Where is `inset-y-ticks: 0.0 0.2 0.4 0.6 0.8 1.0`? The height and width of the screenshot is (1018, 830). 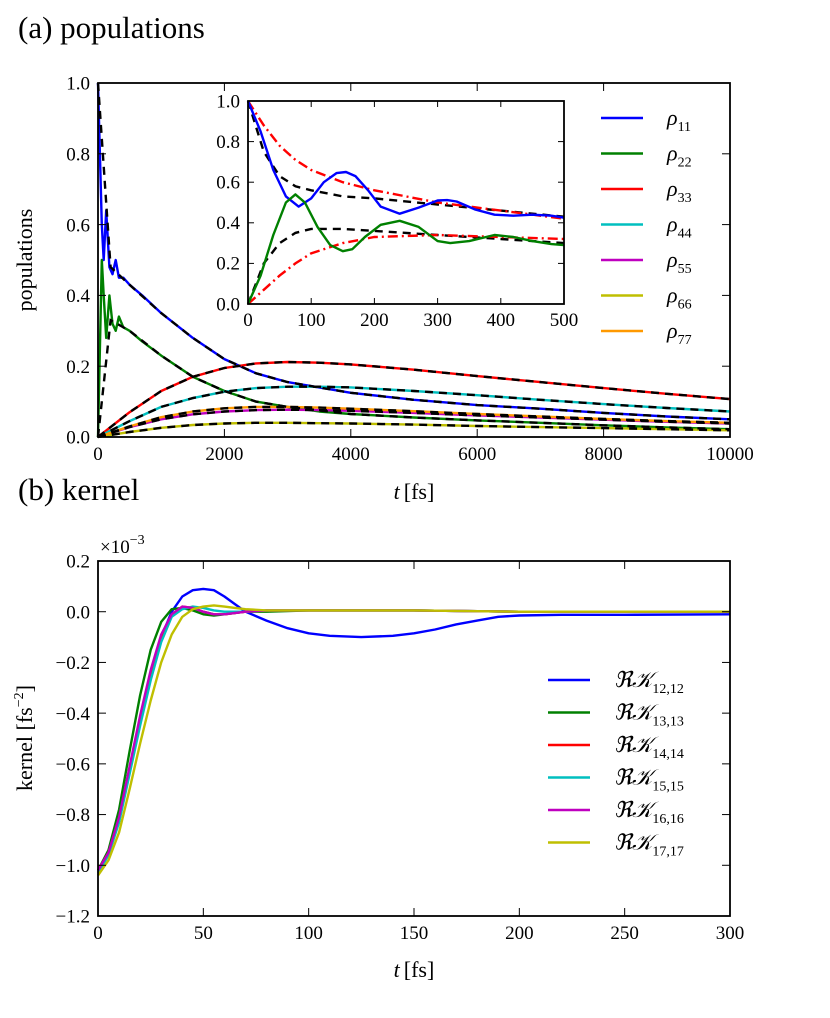 inset-y-ticks: 0.0 0.2 0.4 0.6 0.8 1.0 is located at coordinates (390, 203).